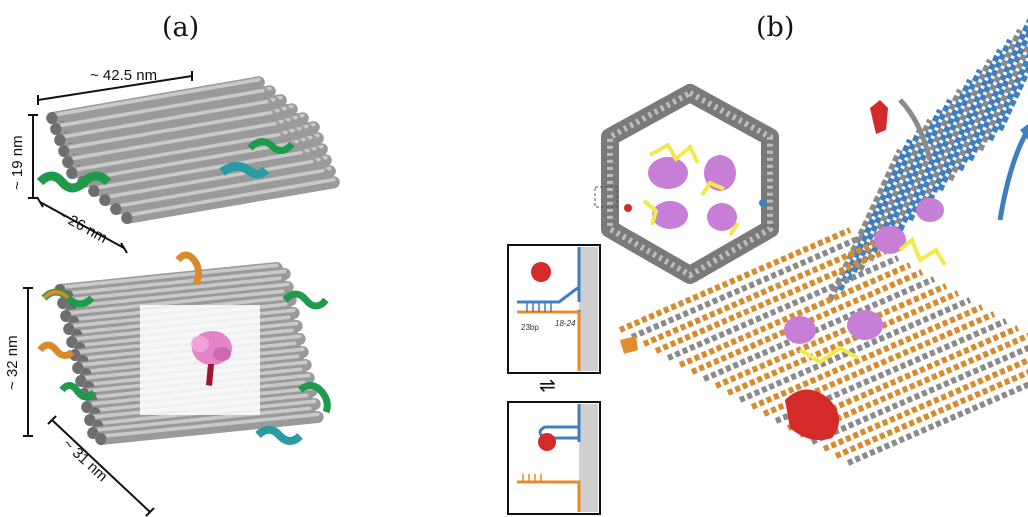 This screenshot has width=1028, height=517. What do you see at coordinates (123, 75) in the screenshot?
I see `dimension-length-top: ~ 42.5 nm` at bounding box center [123, 75].